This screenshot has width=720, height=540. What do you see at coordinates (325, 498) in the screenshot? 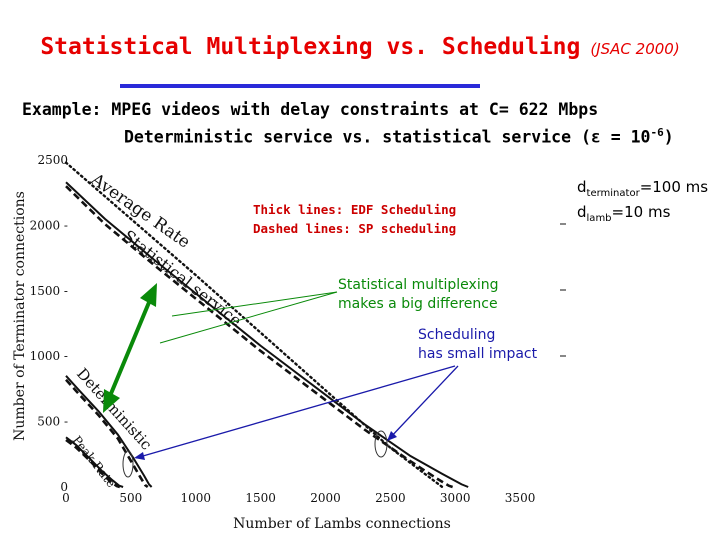
I see `x-tick-label: 2000` at bounding box center [325, 498].